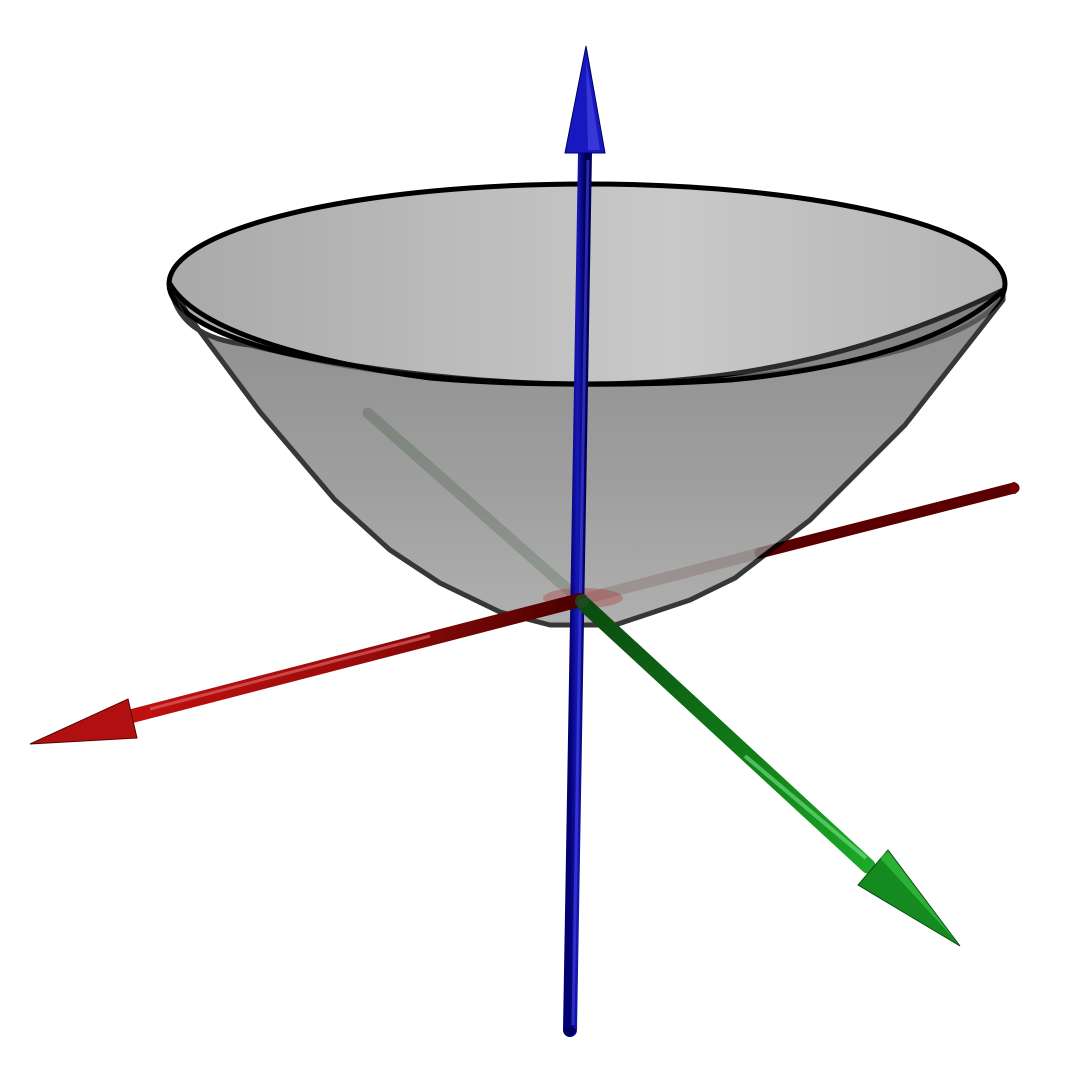 The height and width of the screenshot is (1080, 1080). Describe the element at coordinates (887, 520) in the screenshot. I see `x-axis-back-shaft` at that location.